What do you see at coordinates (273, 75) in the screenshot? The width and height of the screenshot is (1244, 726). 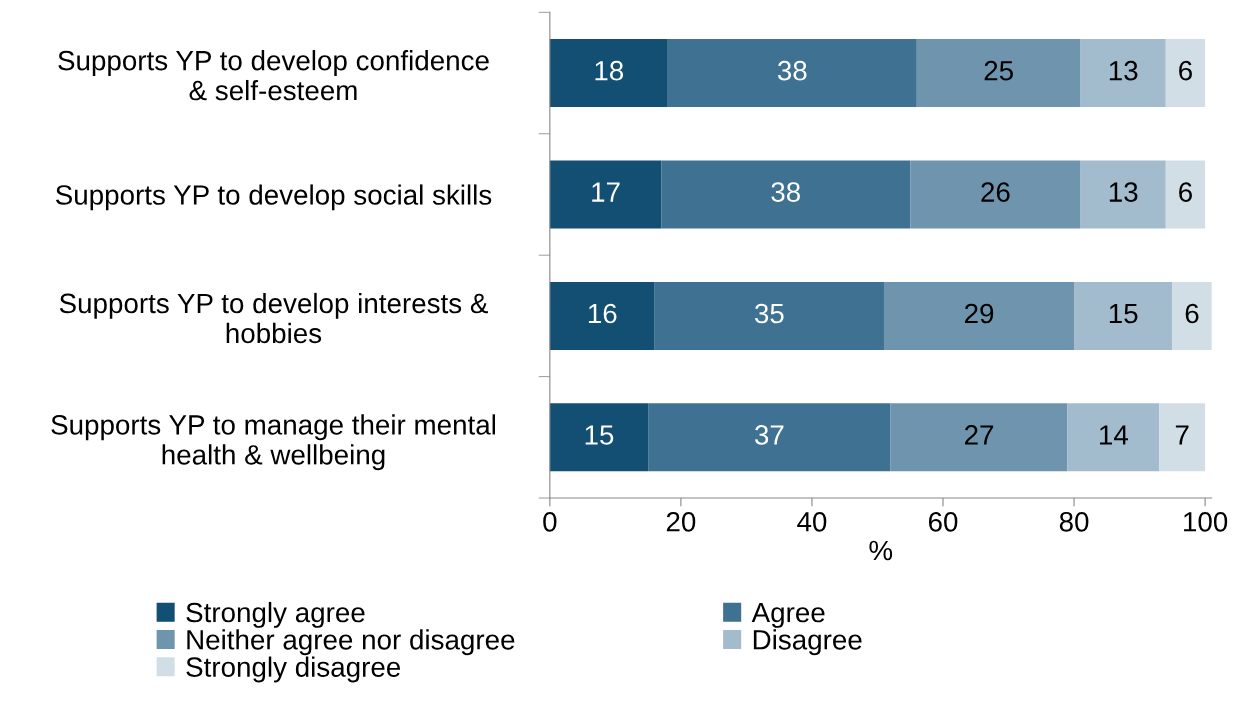 I see `y-tick-label: Supports YP to develop confidence & self-esteem` at bounding box center [273, 75].